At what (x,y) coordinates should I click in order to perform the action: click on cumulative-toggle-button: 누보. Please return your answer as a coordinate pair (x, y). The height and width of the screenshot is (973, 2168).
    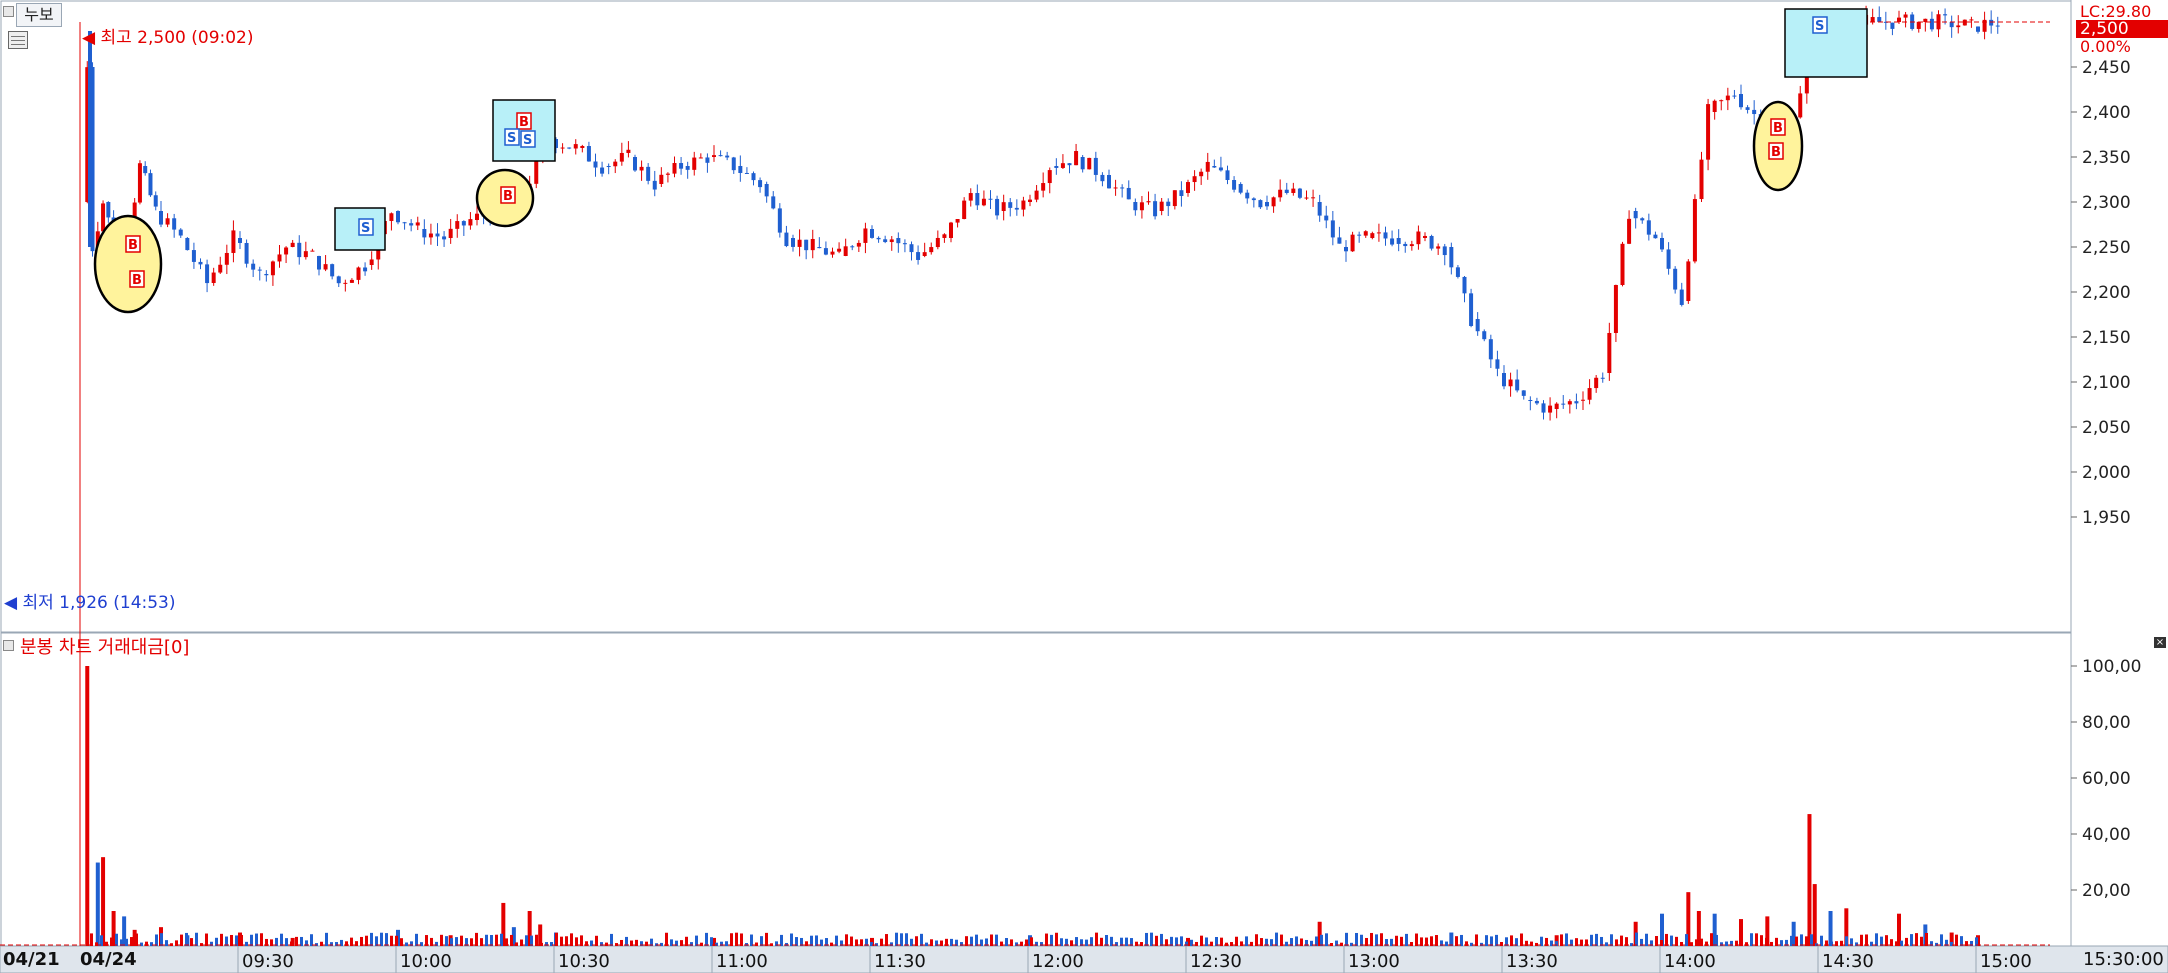
    Looking at the image, I should click on (39, 15).